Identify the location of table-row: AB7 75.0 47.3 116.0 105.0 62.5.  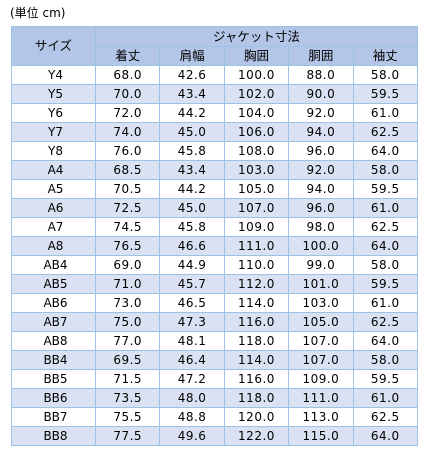
(214, 322).